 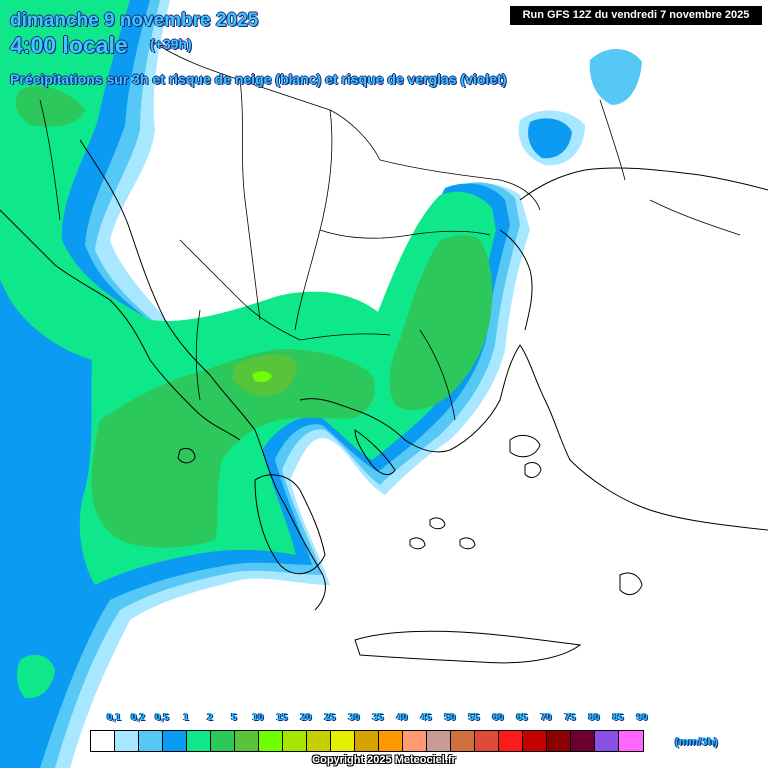 What do you see at coordinates (384, 760) in the screenshot?
I see `copyright-notice: Copyright 2025 Meteociel.fr` at bounding box center [384, 760].